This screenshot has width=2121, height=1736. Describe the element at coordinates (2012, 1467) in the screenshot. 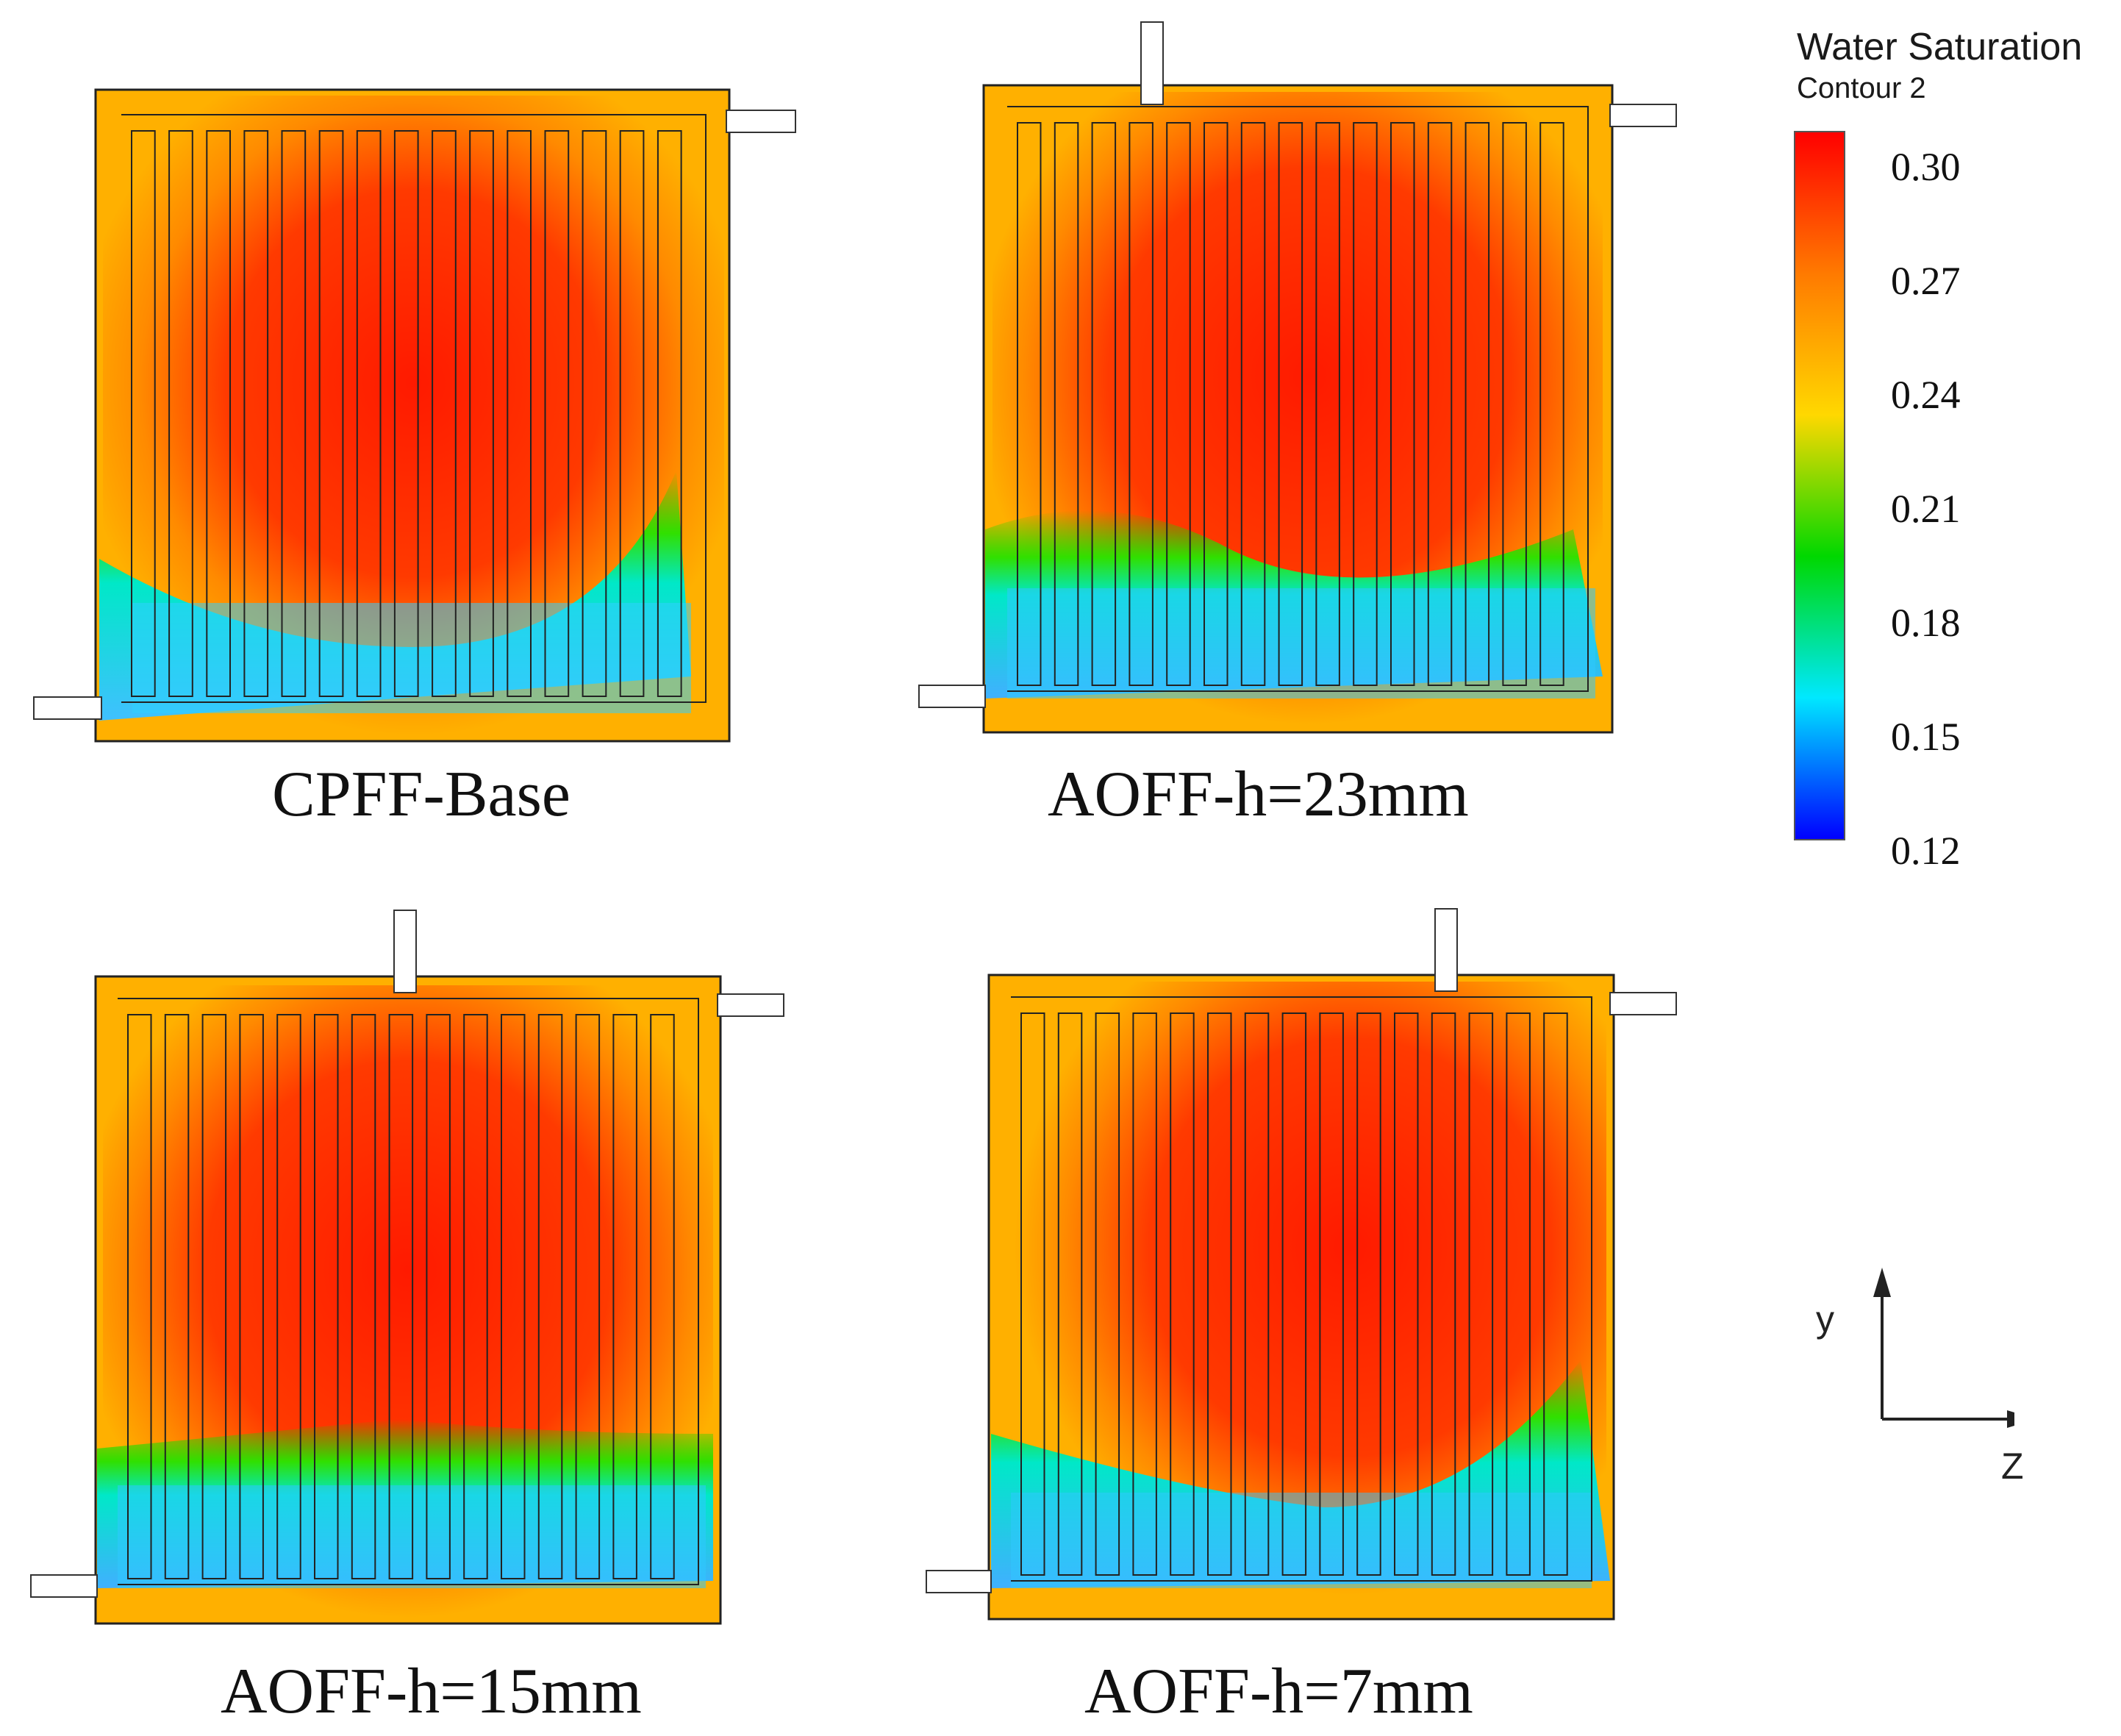

I see `z-axis-label: Z` at that location.